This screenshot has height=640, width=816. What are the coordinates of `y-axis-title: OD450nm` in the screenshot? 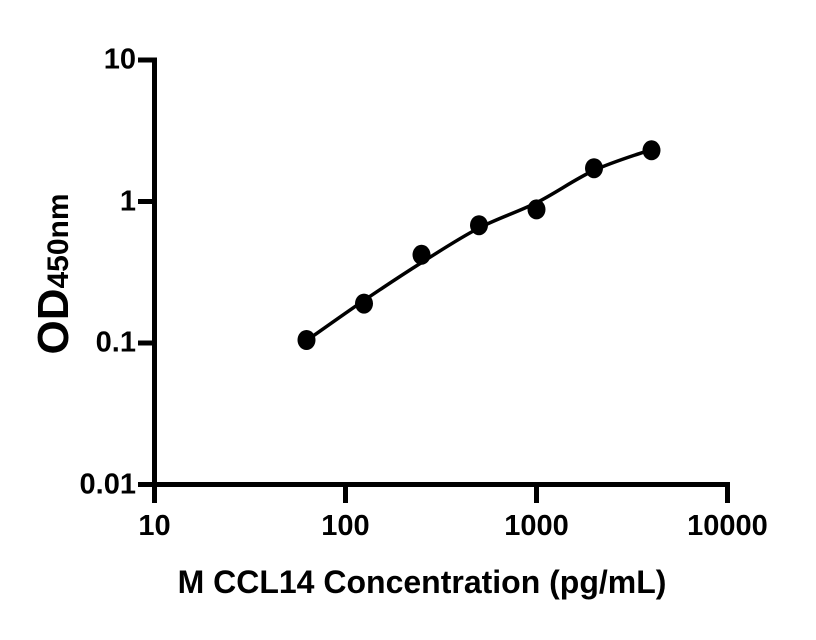 It's located at (53, 274).